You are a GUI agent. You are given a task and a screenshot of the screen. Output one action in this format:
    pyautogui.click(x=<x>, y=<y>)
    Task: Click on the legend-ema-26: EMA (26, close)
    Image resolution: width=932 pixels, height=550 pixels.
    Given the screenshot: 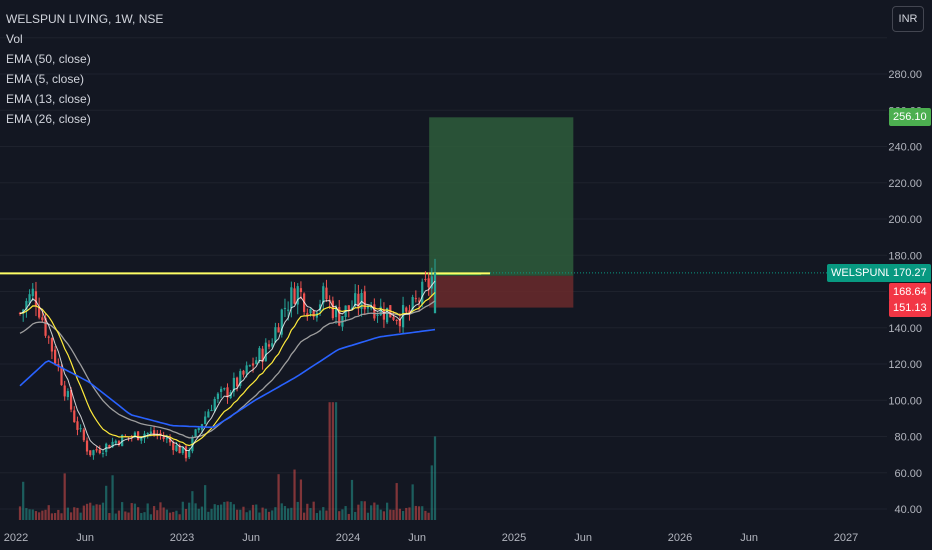 What is the action you would take?
    pyautogui.click(x=48, y=119)
    